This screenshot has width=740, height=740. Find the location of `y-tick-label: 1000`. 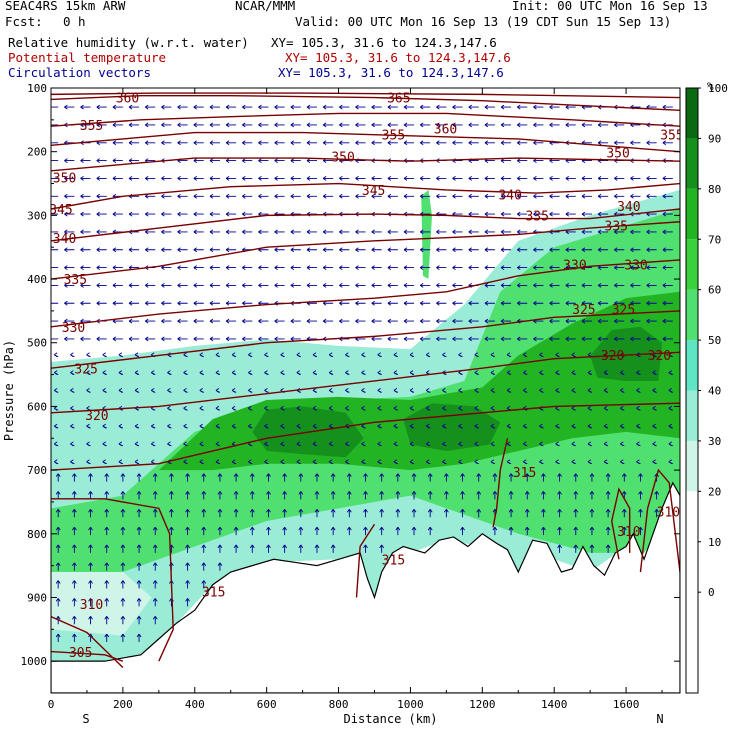

y-tick-label: 1000 is located at coordinates (34, 661).